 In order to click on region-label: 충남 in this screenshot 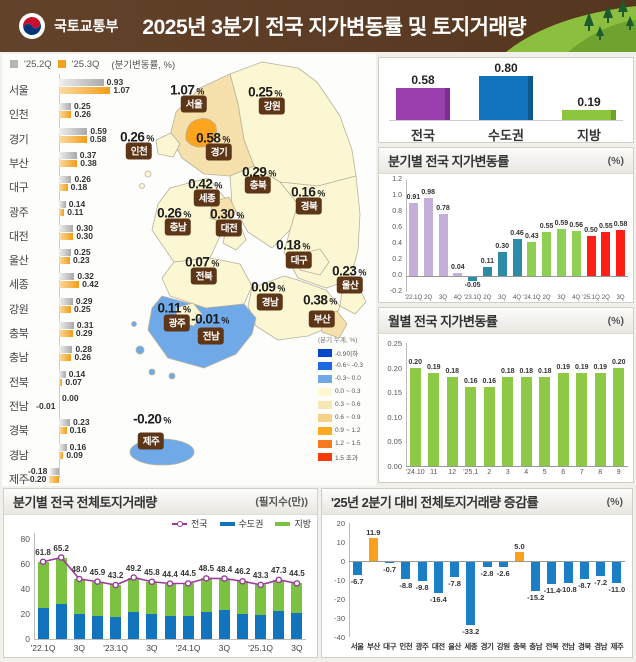, I will do `click(19, 358)`.